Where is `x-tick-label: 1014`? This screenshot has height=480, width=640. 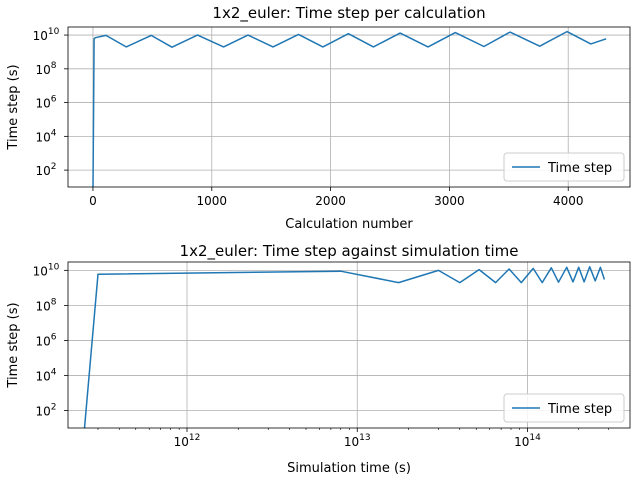 x-tick-label: 1014 is located at coordinates (527, 441).